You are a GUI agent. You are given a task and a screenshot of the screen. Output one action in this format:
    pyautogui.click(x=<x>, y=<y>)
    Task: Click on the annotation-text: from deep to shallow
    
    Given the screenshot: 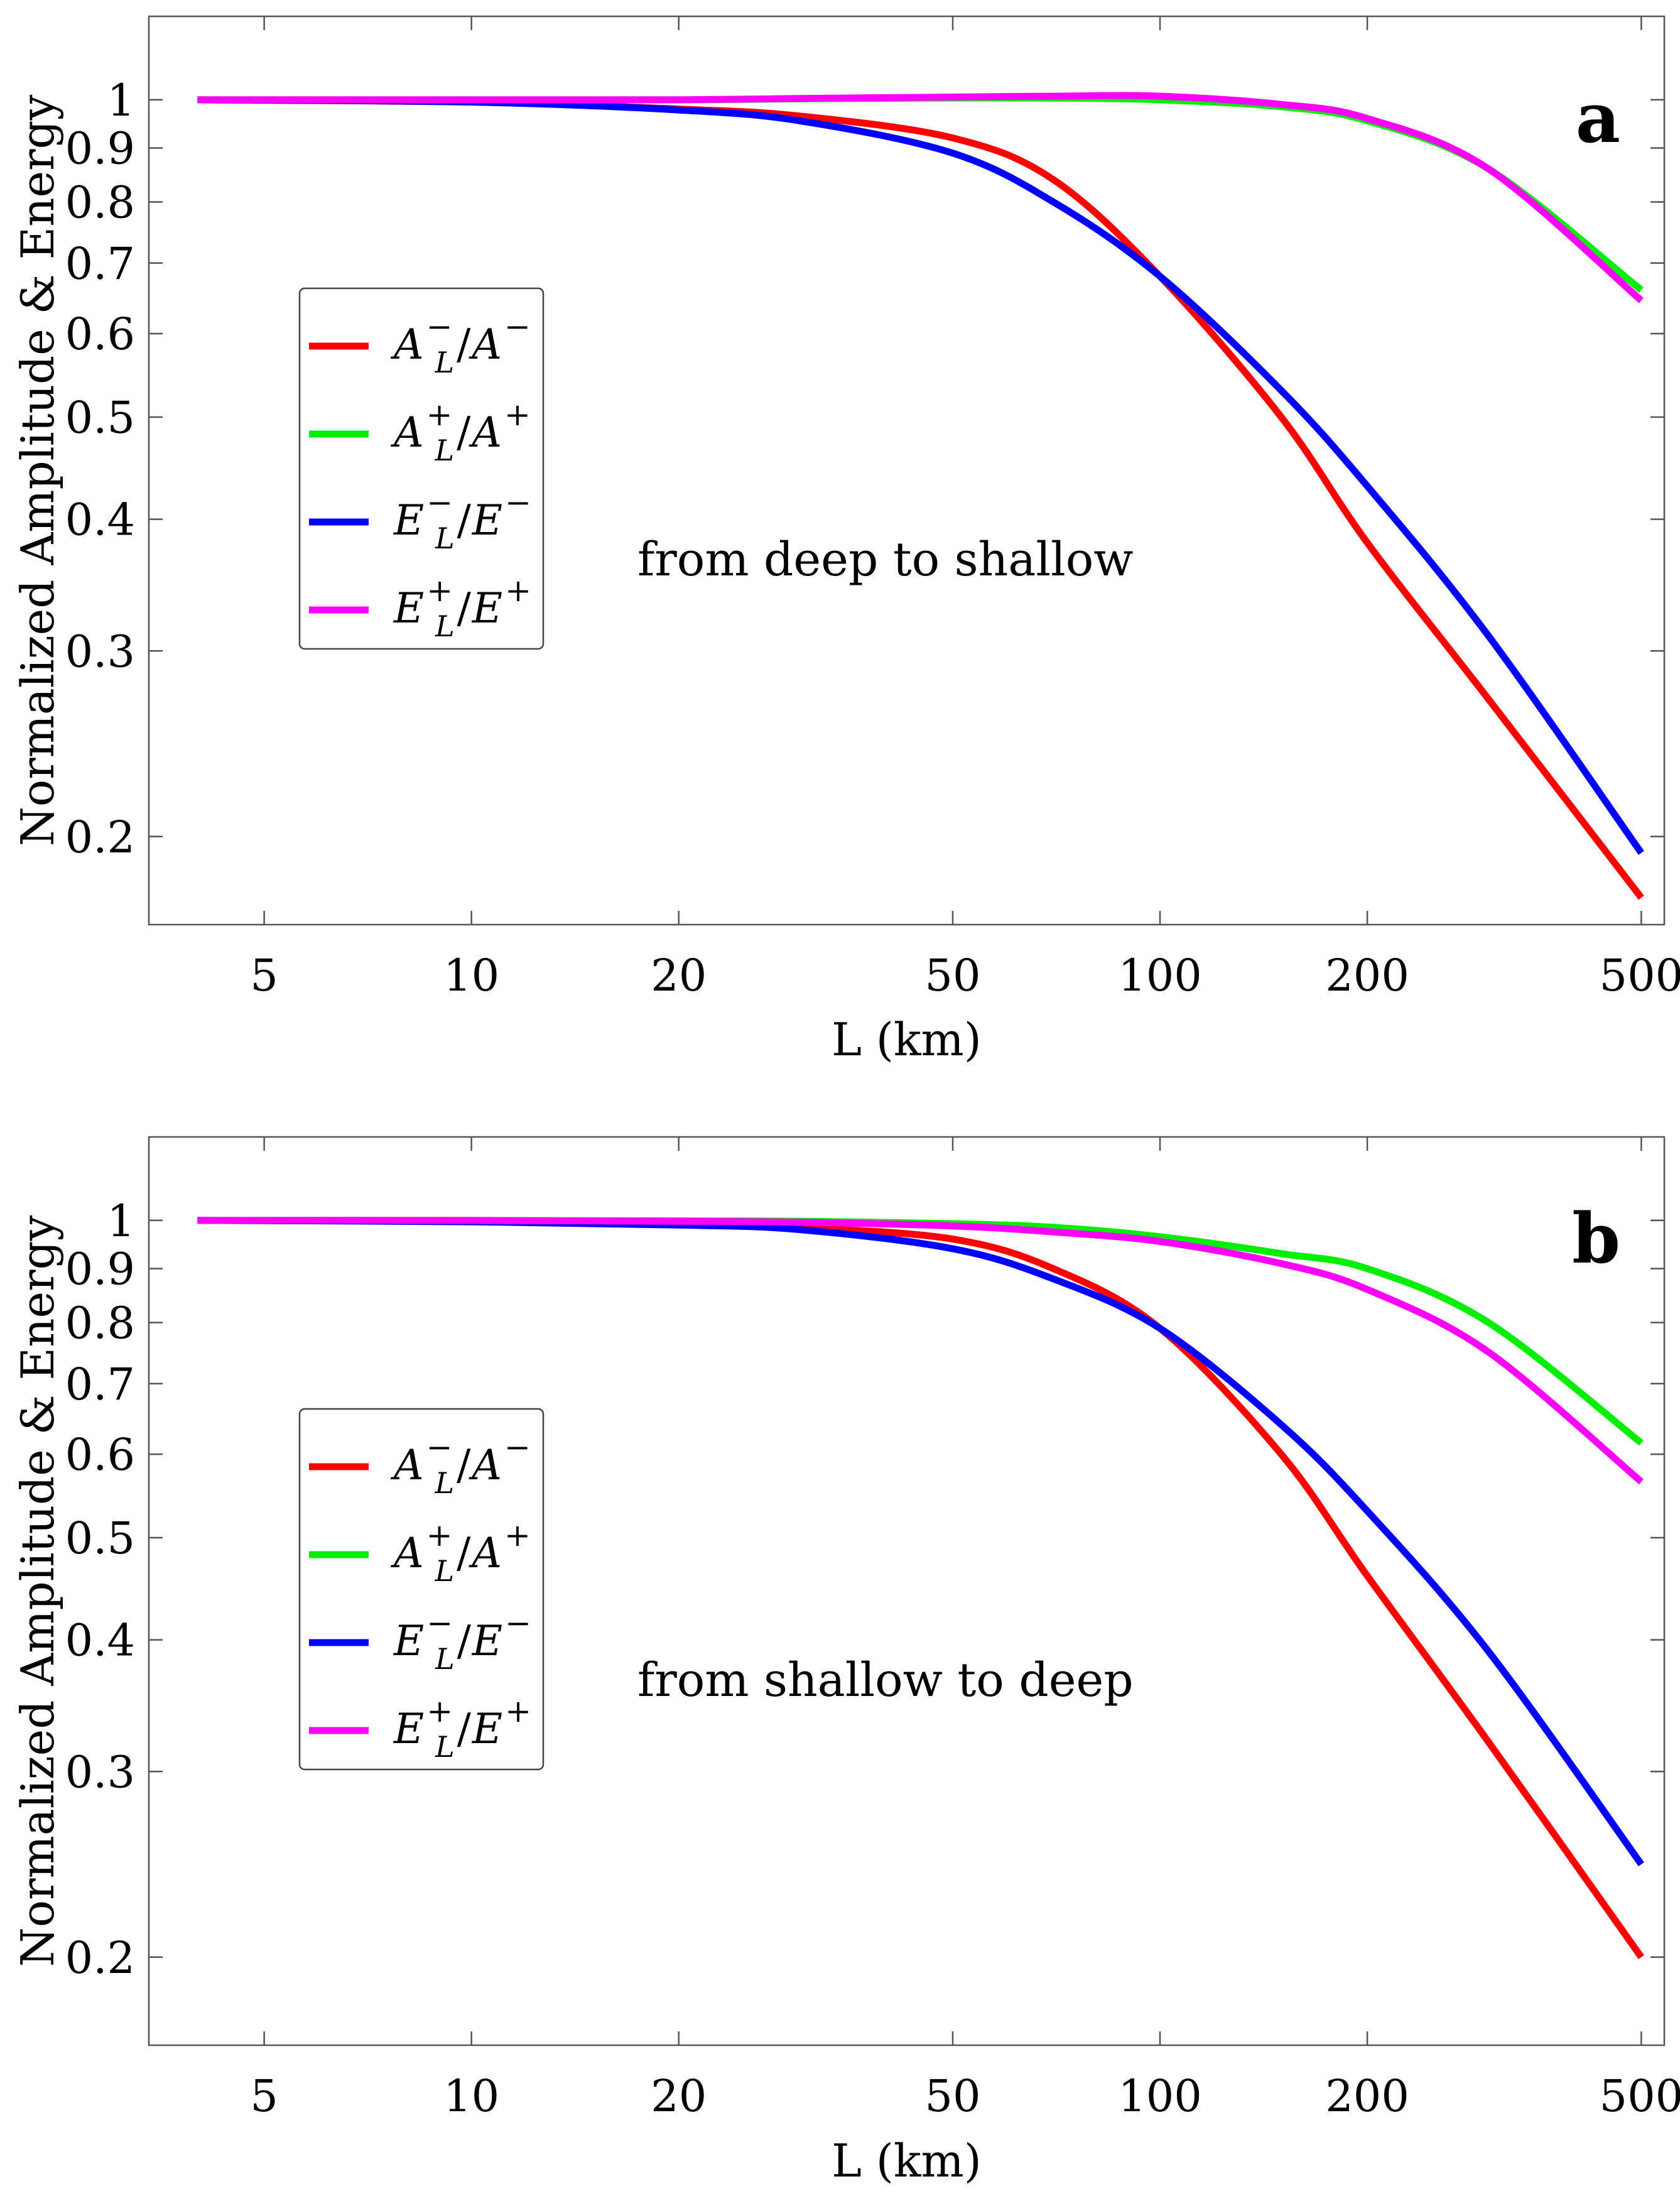 What is the action you would take?
    pyautogui.click(x=885, y=560)
    